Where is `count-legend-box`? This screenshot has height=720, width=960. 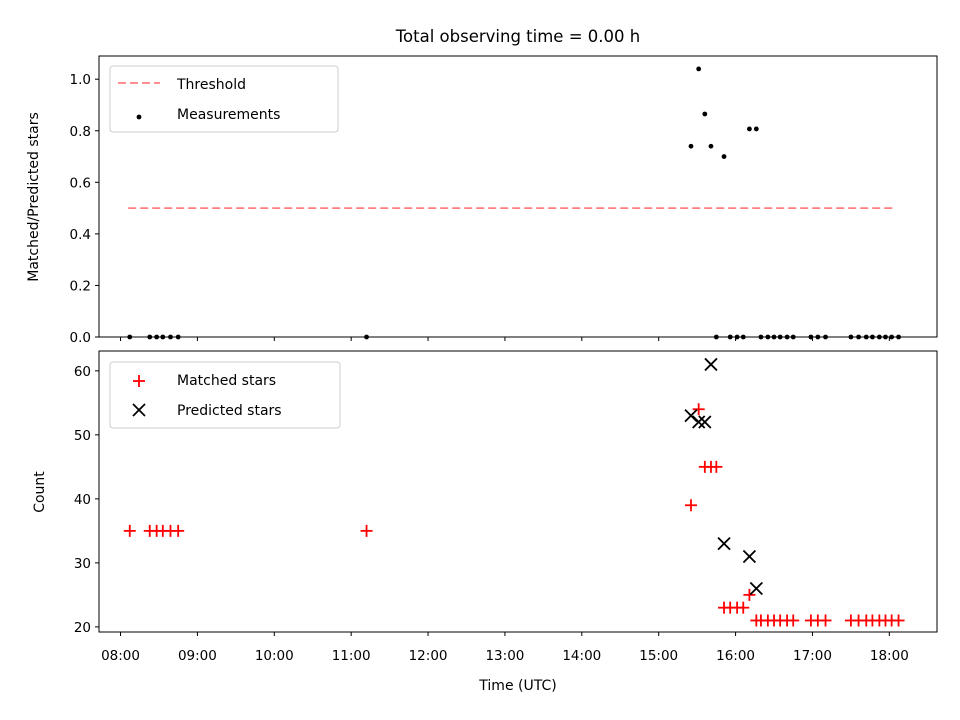
count-legend-box is located at coordinates (225, 395).